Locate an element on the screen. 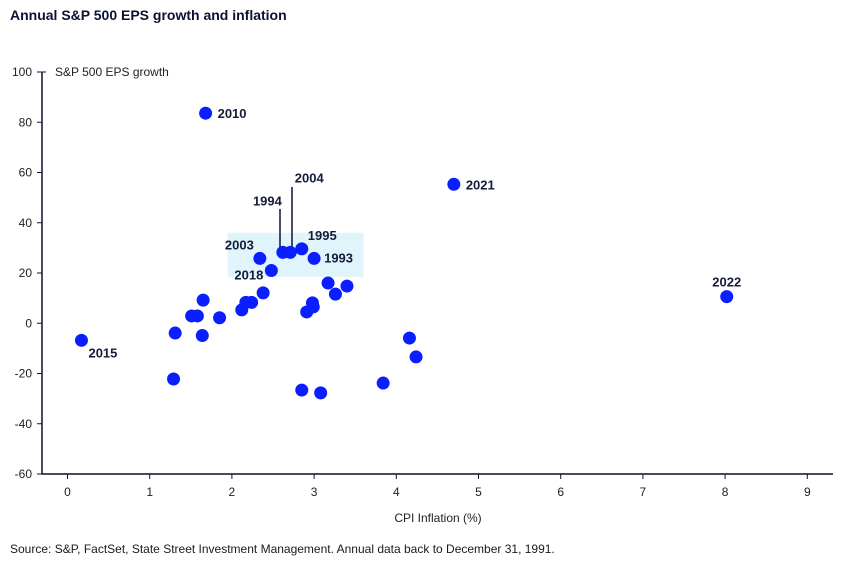 This screenshot has width=863, height=586. x-tick-label: 1 is located at coordinates (149, 492).